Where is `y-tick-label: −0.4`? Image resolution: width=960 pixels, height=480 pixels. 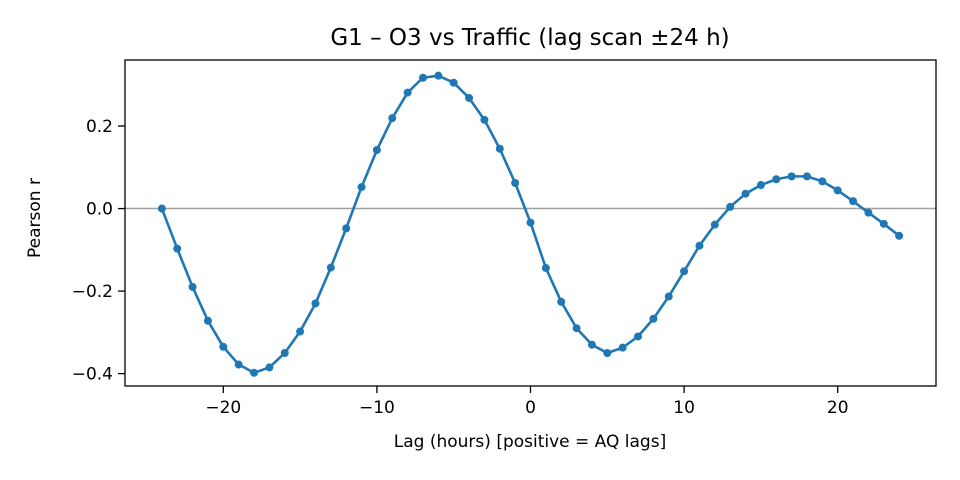
y-tick-label: −0.4 is located at coordinates (92, 375).